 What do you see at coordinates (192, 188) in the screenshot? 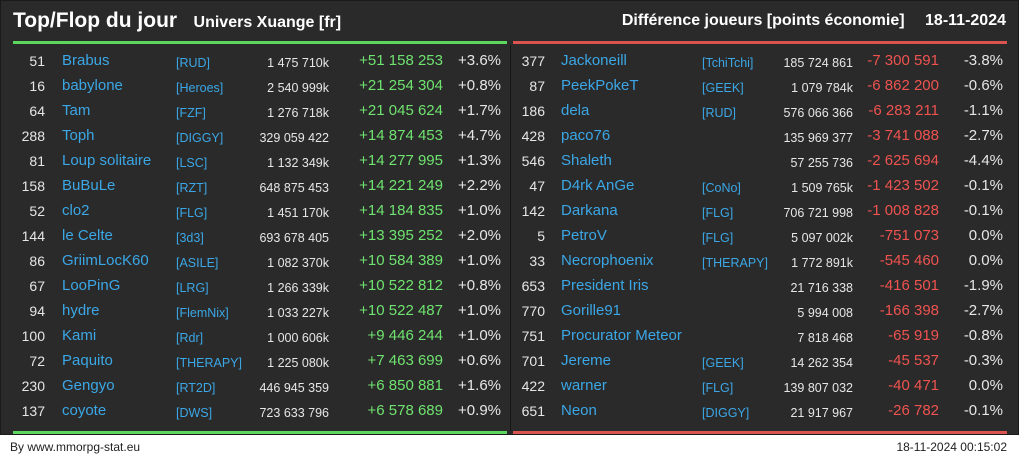
I see `guild-tag-link: [RZT]` at bounding box center [192, 188].